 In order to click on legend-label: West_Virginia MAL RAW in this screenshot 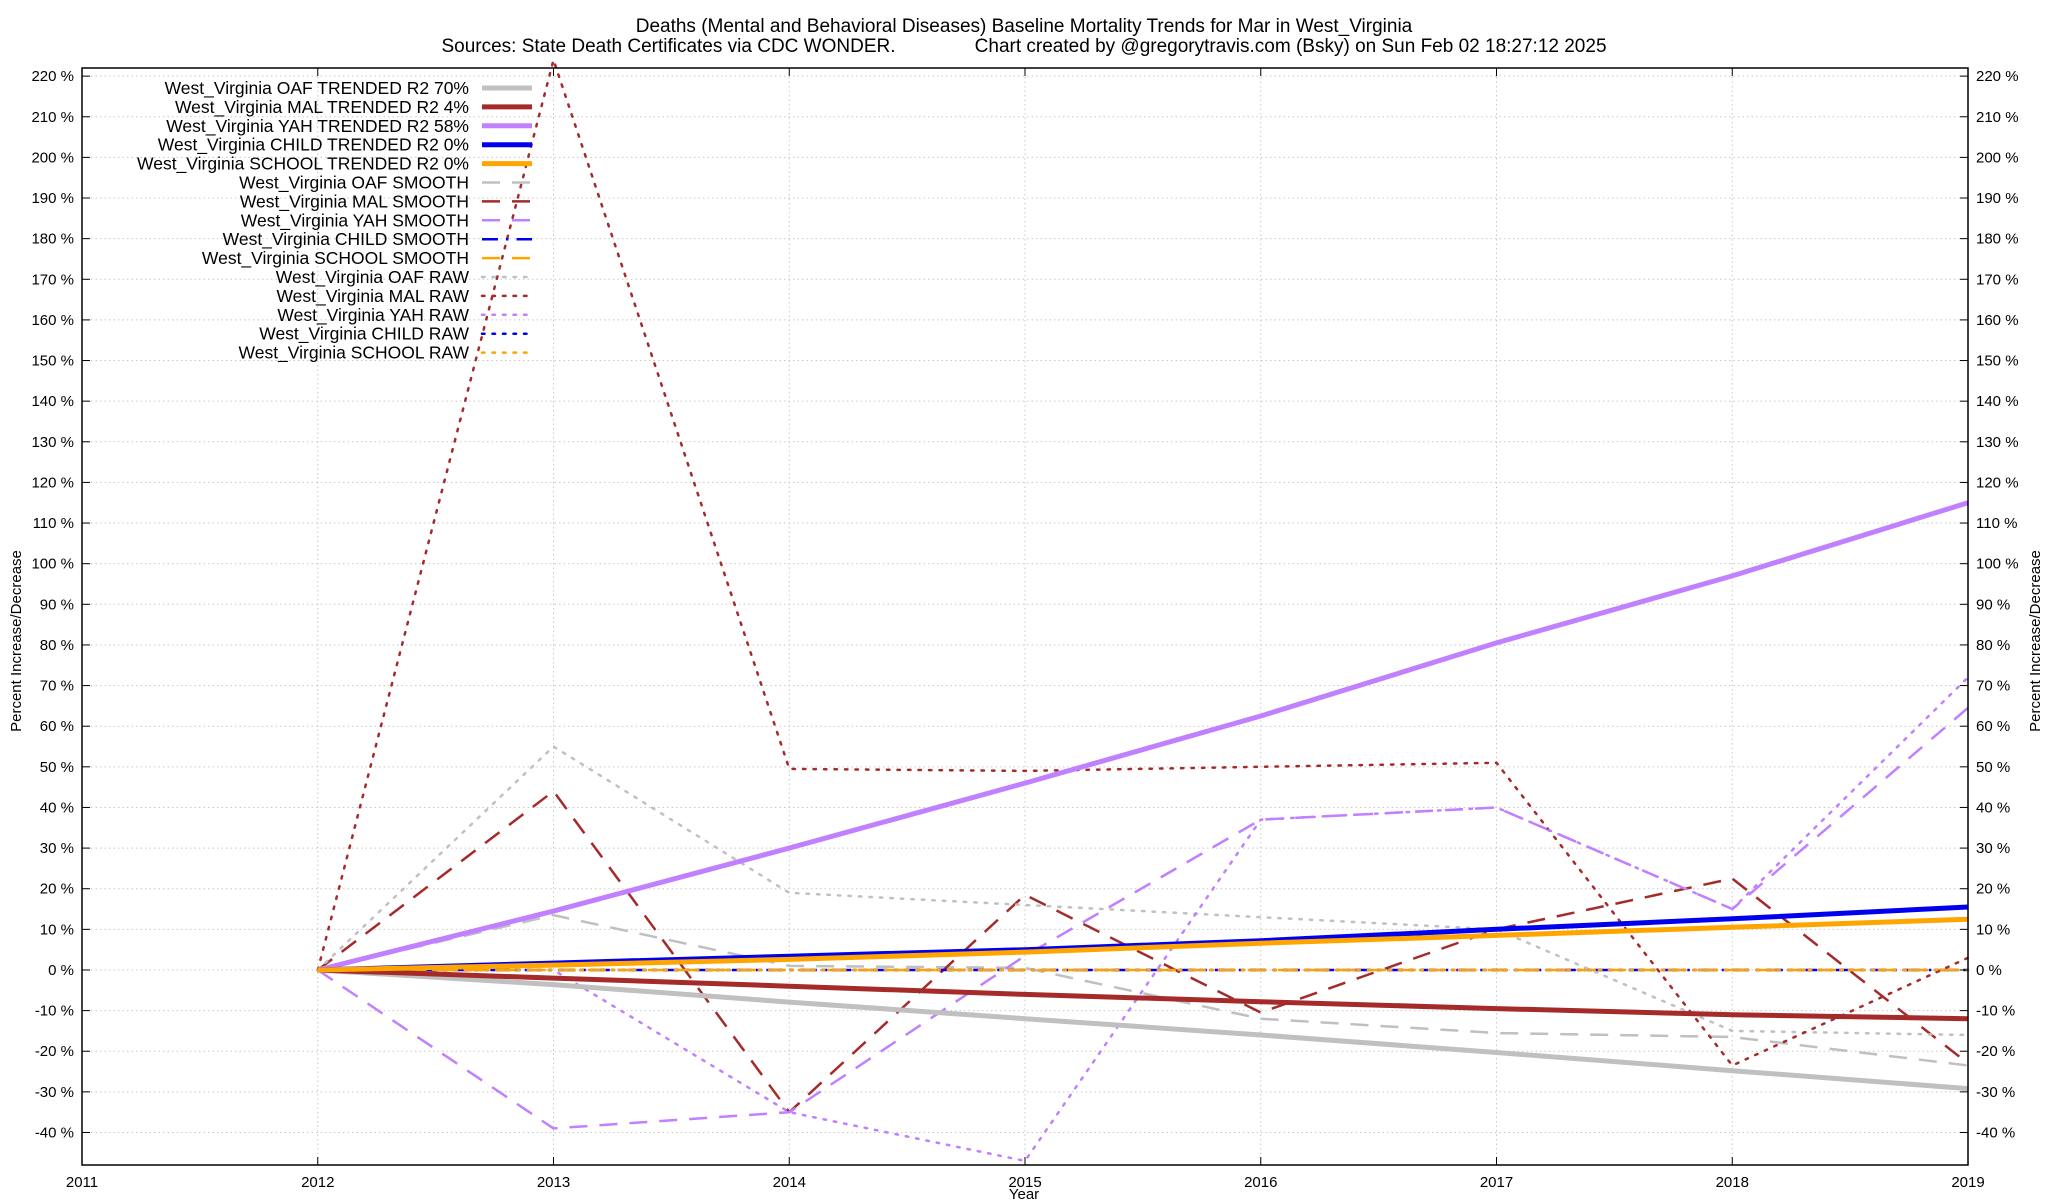, I will do `click(372, 296)`.